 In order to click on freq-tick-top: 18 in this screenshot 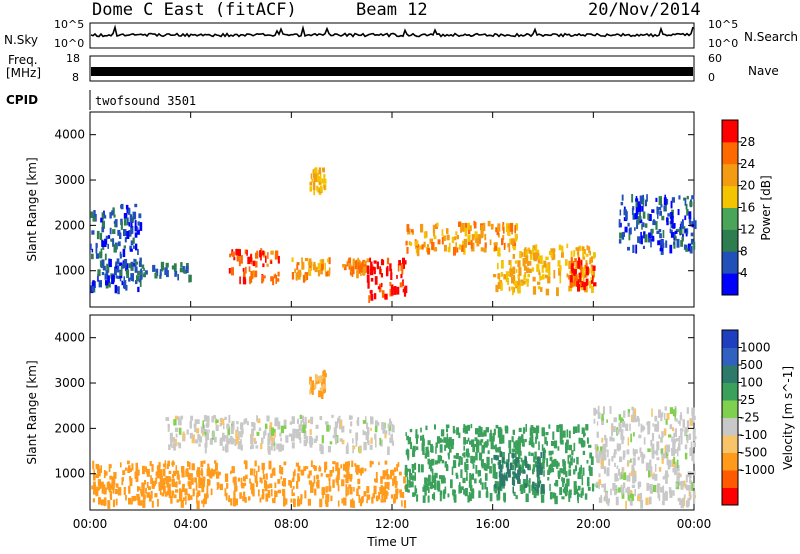, I will do `click(73, 58)`.